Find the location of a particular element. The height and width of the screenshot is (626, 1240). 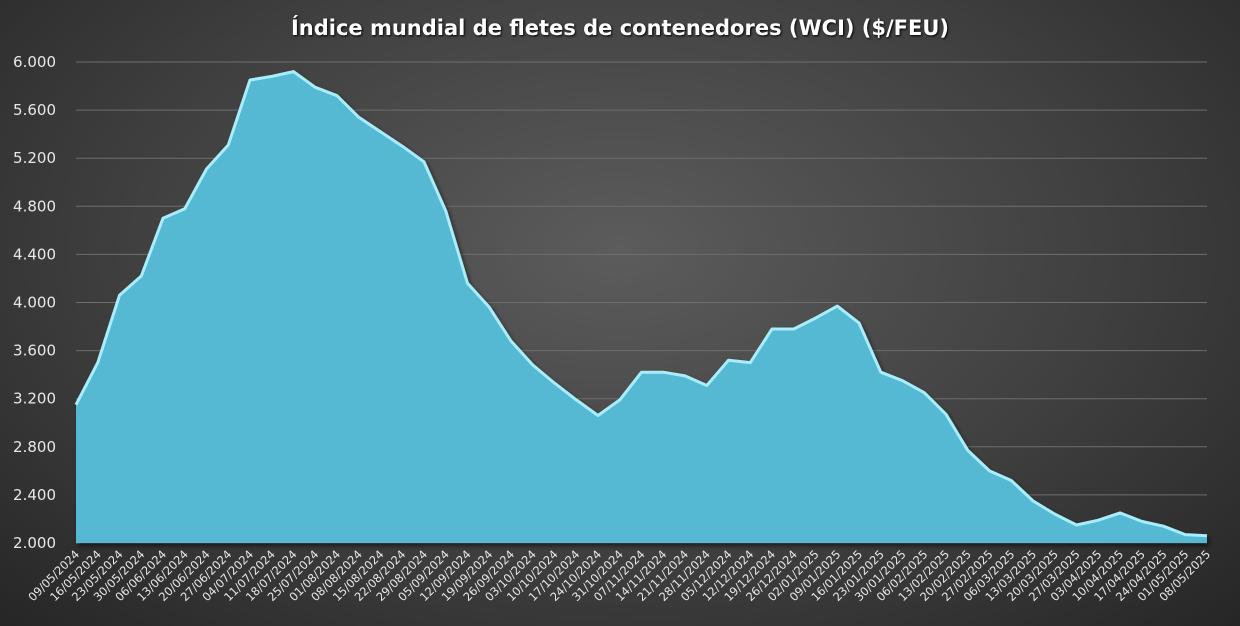

y-tick-label: 5.200 is located at coordinates (34, 158).